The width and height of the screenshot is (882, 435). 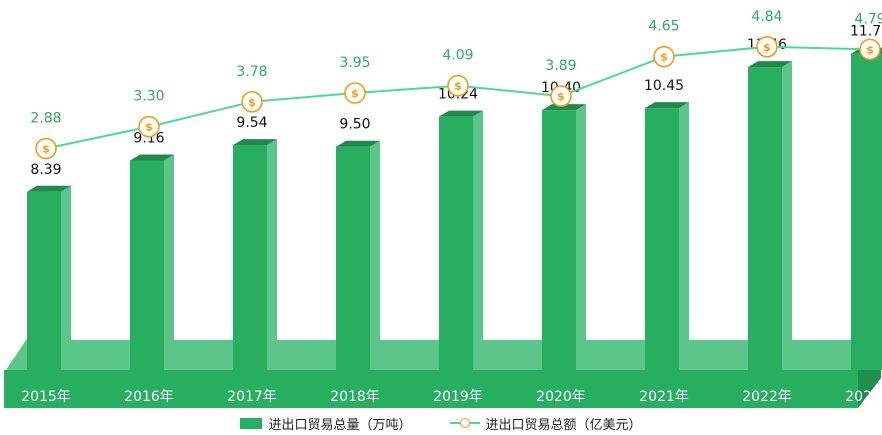 What do you see at coordinates (464, 423) in the screenshot?
I see `legend-swatch-line` at bounding box center [464, 423].